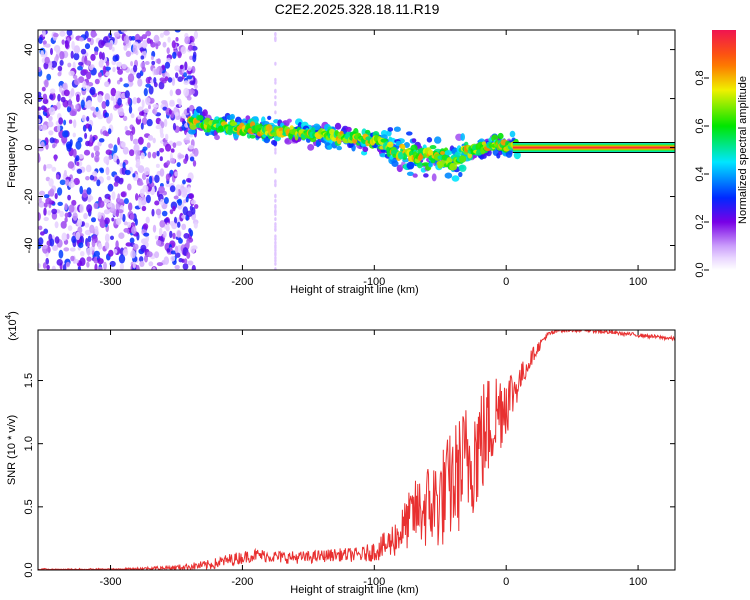 The image size is (750, 600). Describe the element at coordinates (638, 582) in the screenshot. I see `x-tick-label: 100` at that location.